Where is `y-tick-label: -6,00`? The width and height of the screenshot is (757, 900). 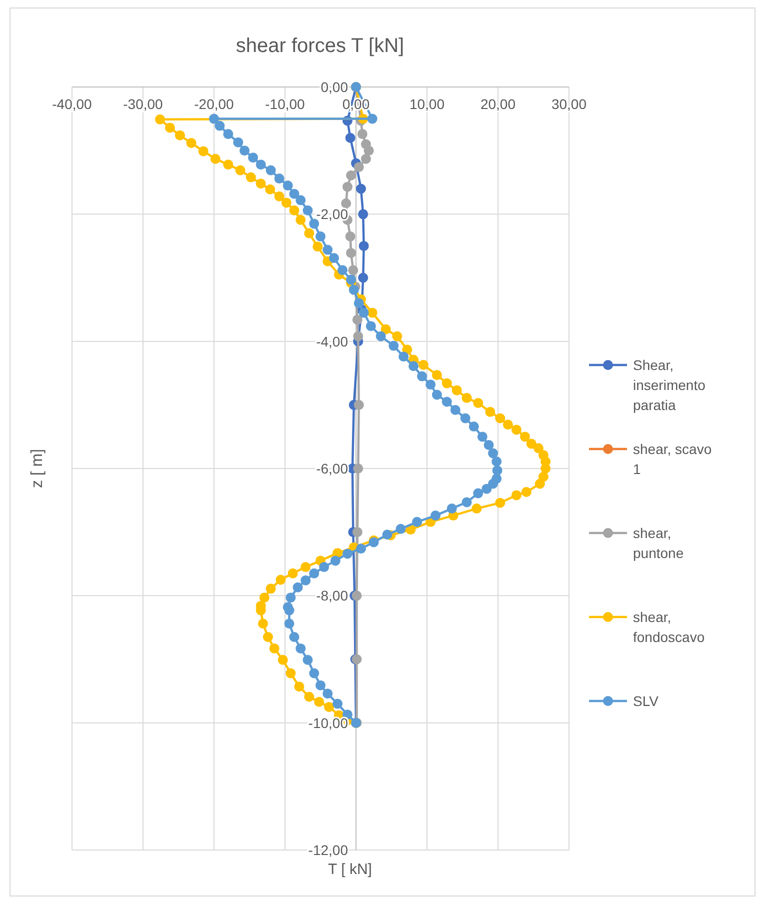
y-tick-label: -6,00 is located at coordinates (332, 468).